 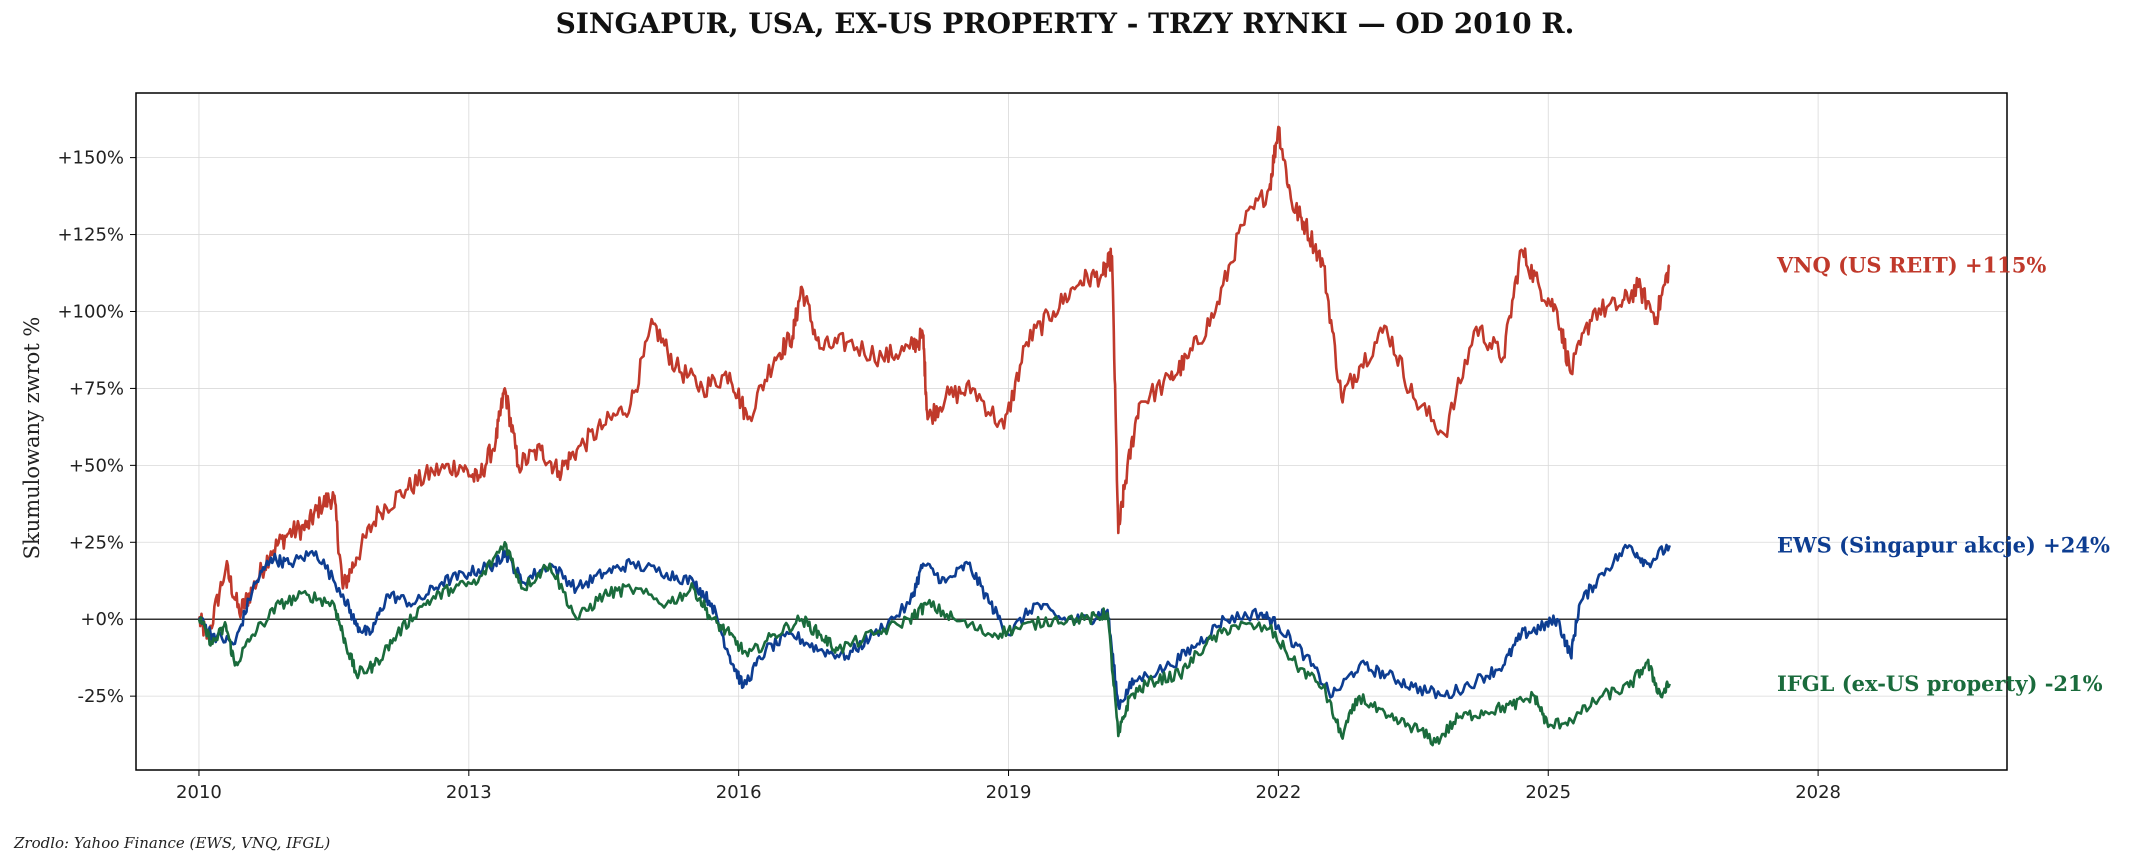 What do you see at coordinates (171, 843) in the screenshot?
I see `source-note: Zrodlo: Yahoo Finance (EWS, VNQ, IFGL)` at bounding box center [171, 843].